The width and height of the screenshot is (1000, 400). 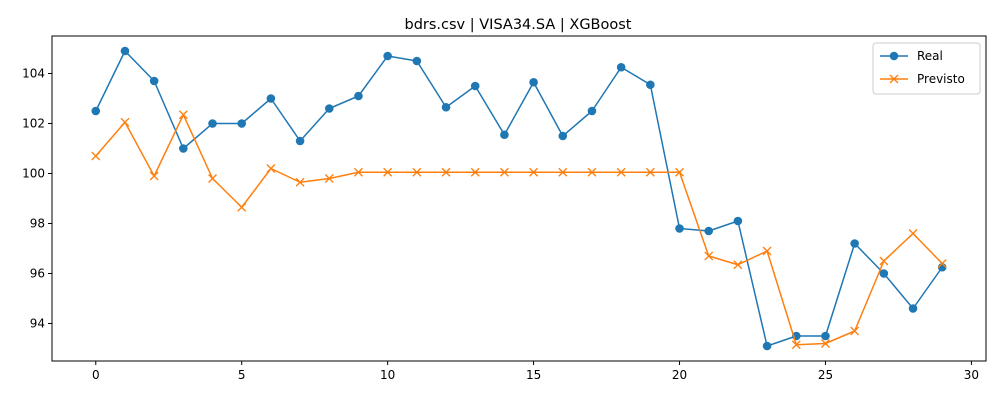 What do you see at coordinates (37, 324) in the screenshot?
I see `y-tick-label: 94` at bounding box center [37, 324].